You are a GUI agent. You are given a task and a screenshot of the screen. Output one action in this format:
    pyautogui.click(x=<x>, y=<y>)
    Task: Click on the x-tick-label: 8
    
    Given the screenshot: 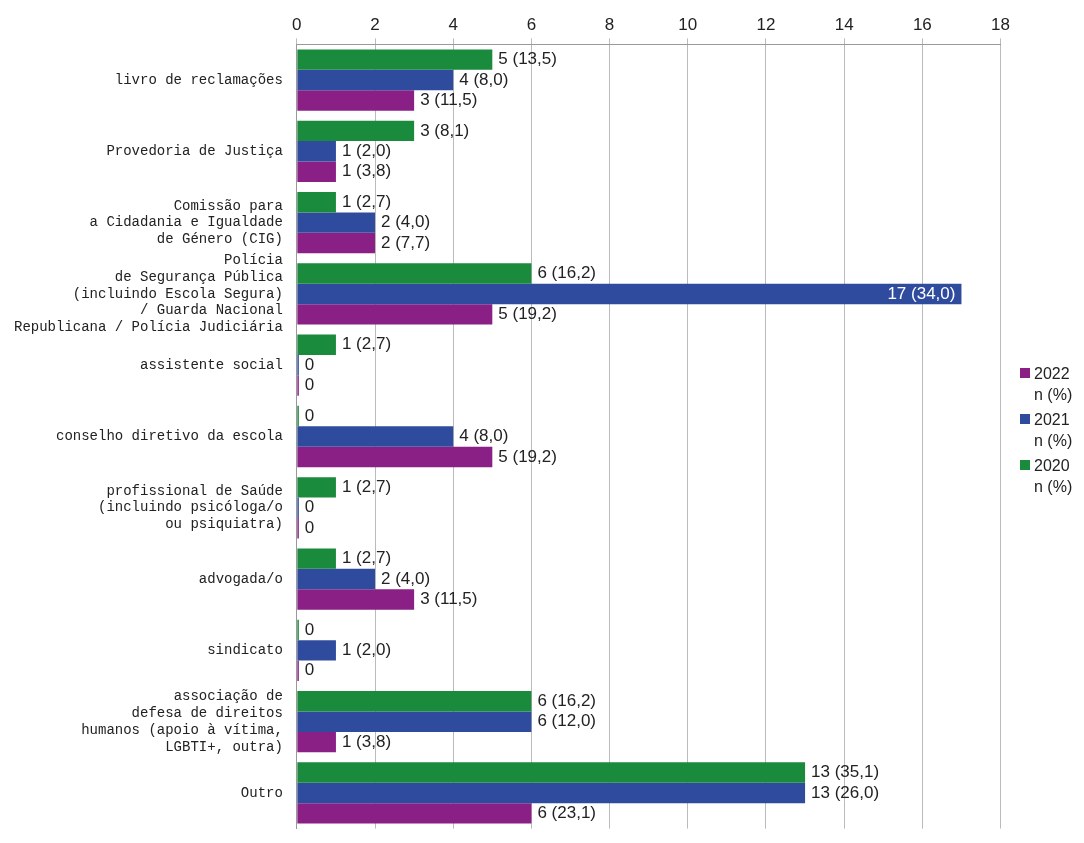 What is the action you would take?
    pyautogui.click(x=609, y=24)
    